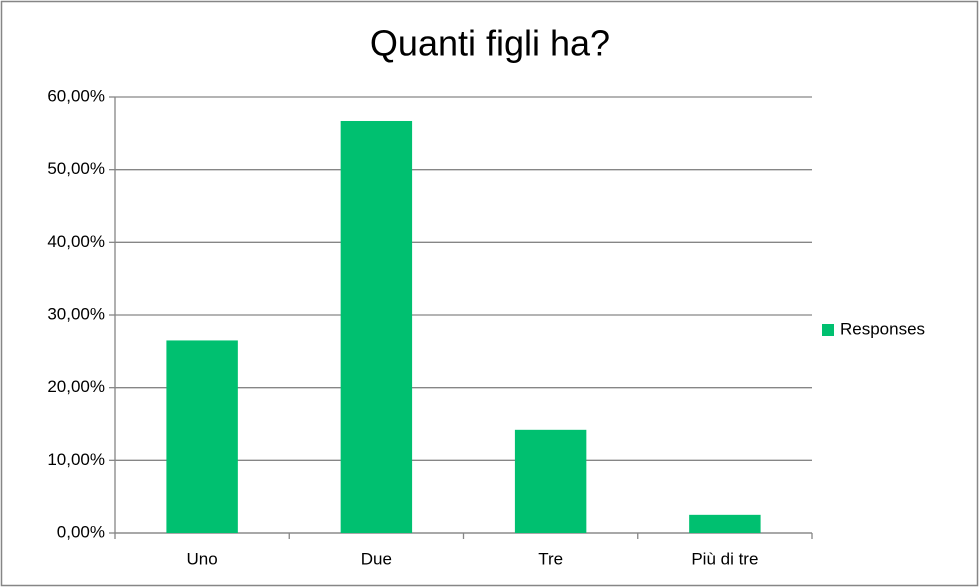 Image resolution: width=980 pixels, height=588 pixels. Describe the element at coordinates (724, 558) in the screenshot. I see `x-tick-label: Più di tre` at that location.